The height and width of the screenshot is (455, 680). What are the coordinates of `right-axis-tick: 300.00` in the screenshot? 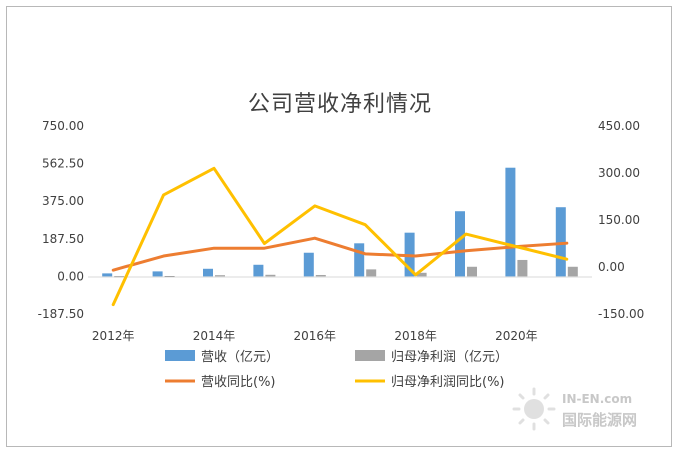 It's located at (619, 173).